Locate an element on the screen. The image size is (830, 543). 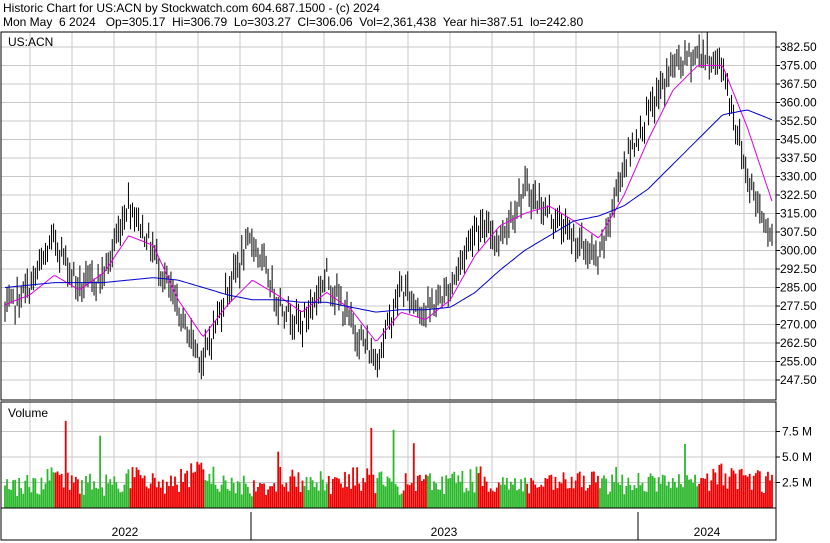
price-tick-label-3: 270.00 is located at coordinates (798, 325).